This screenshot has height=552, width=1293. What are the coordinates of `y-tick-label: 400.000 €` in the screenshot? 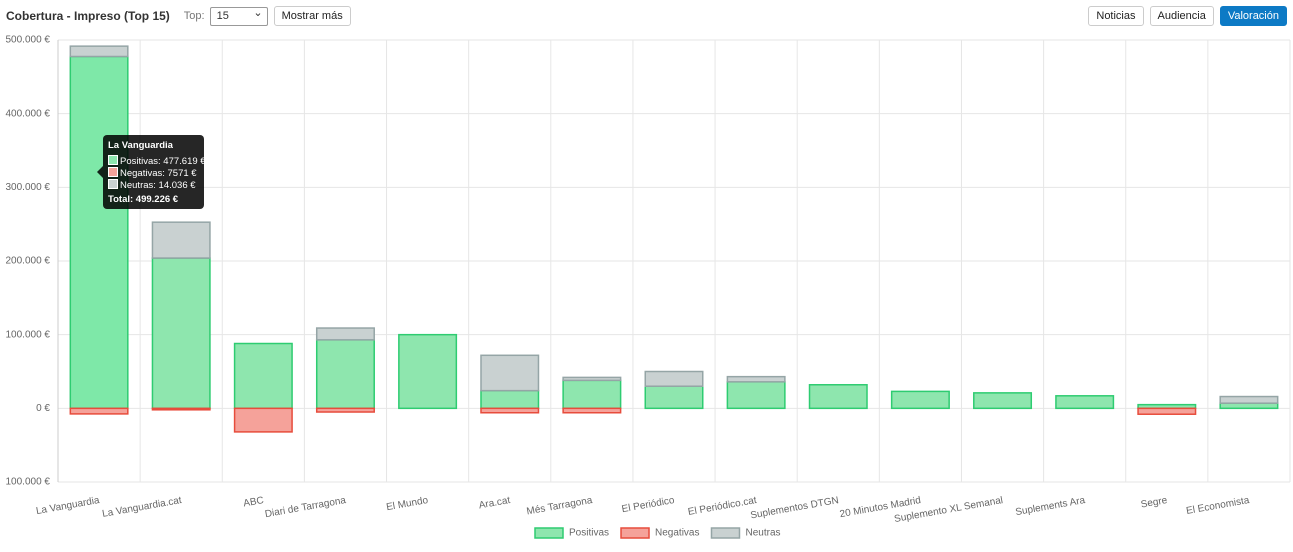 It's located at (28, 113).